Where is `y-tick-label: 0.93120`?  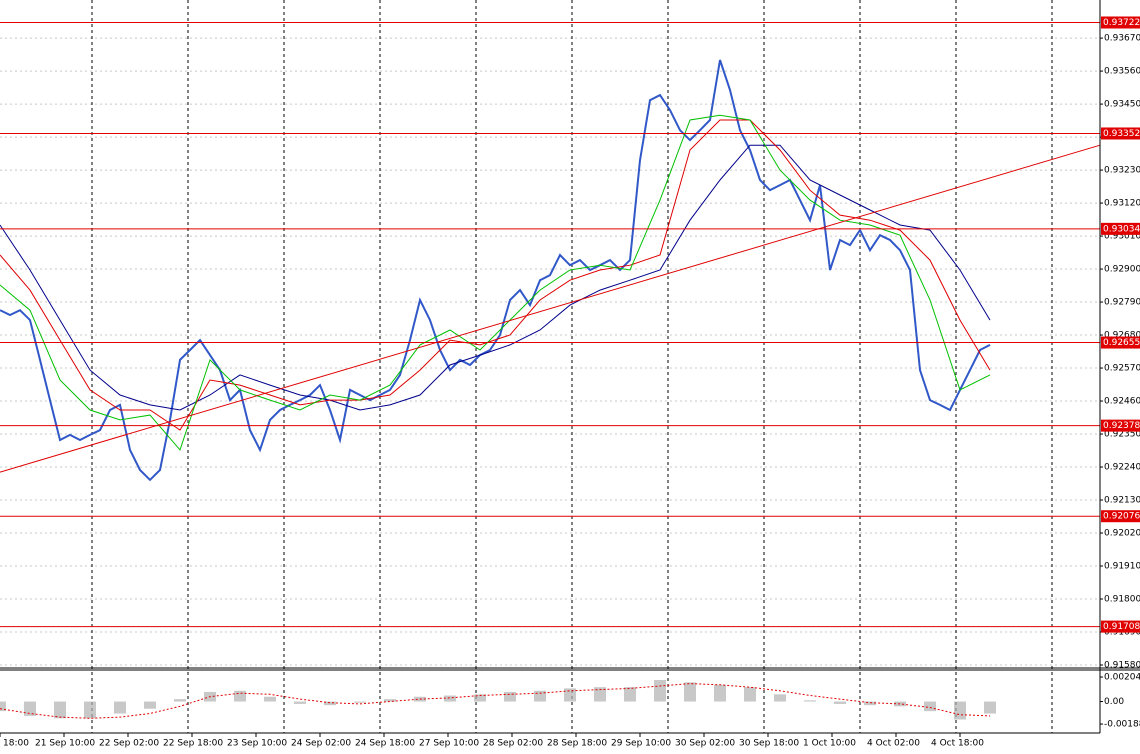 y-tick-label: 0.93120 is located at coordinates (1122, 204).